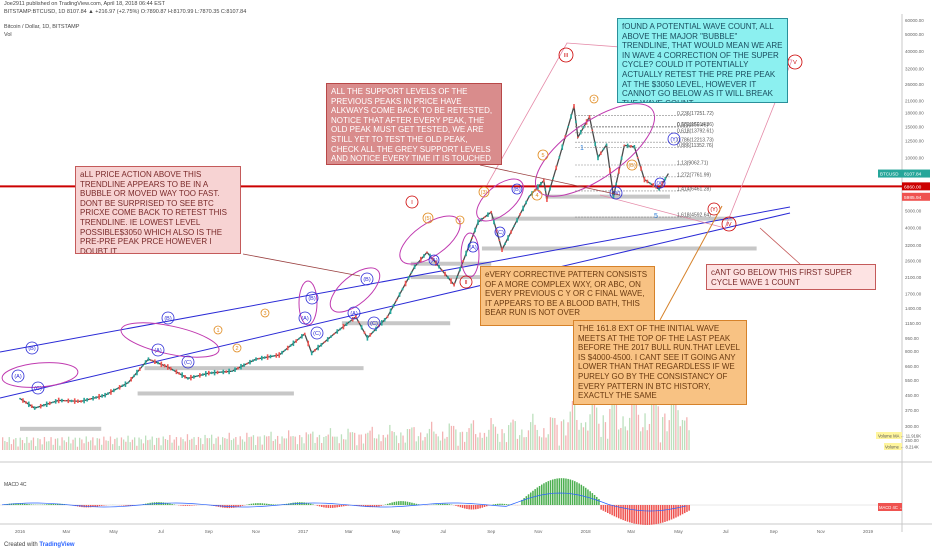 The image size is (932, 550). What do you see at coordinates (678, 531) in the screenshot?
I see `x-tick-label: May` at bounding box center [678, 531].